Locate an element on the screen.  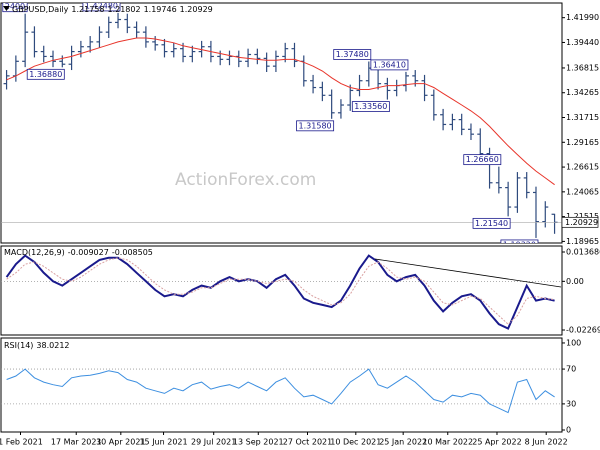
y-tick-label: 0 is located at coordinates (568, 429).